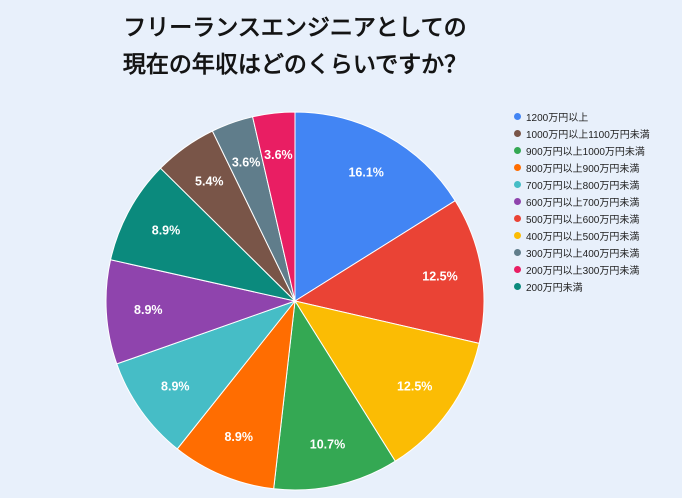 This screenshot has width=682, height=498. I want to click on chart-title-line-1: フリーランスエンジニアとしての, so click(295, 27).